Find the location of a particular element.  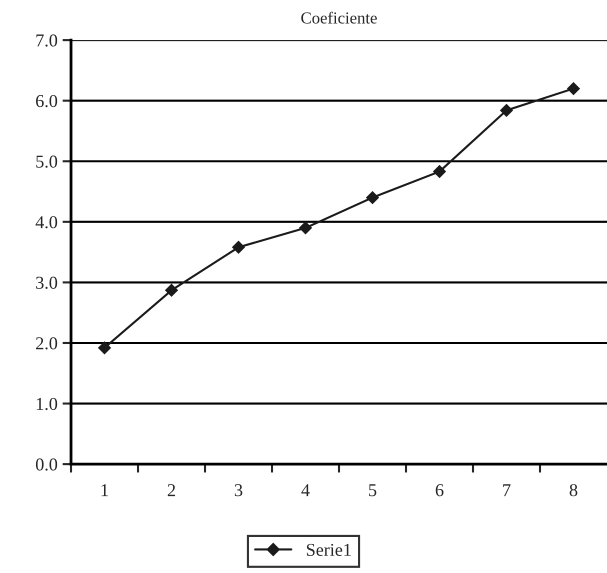

x-tick-label: 2 is located at coordinates (172, 490).